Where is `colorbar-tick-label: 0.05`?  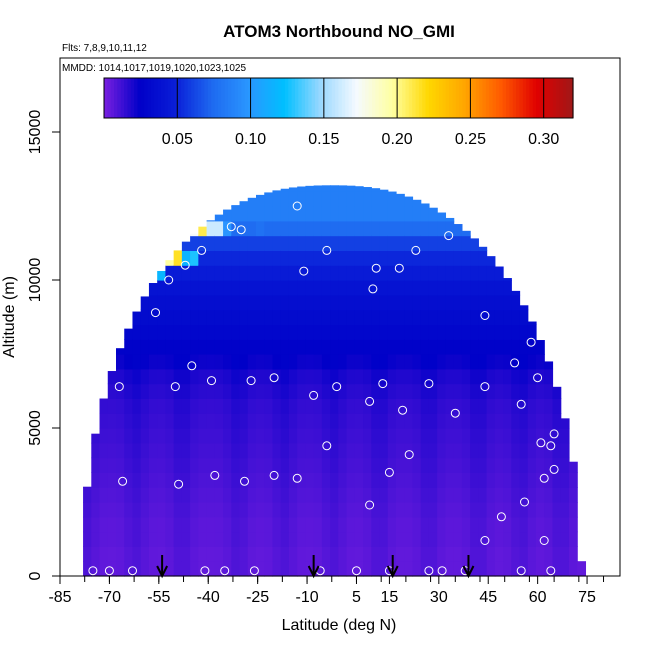 colorbar-tick-label: 0.05 is located at coordinates (177, 139).